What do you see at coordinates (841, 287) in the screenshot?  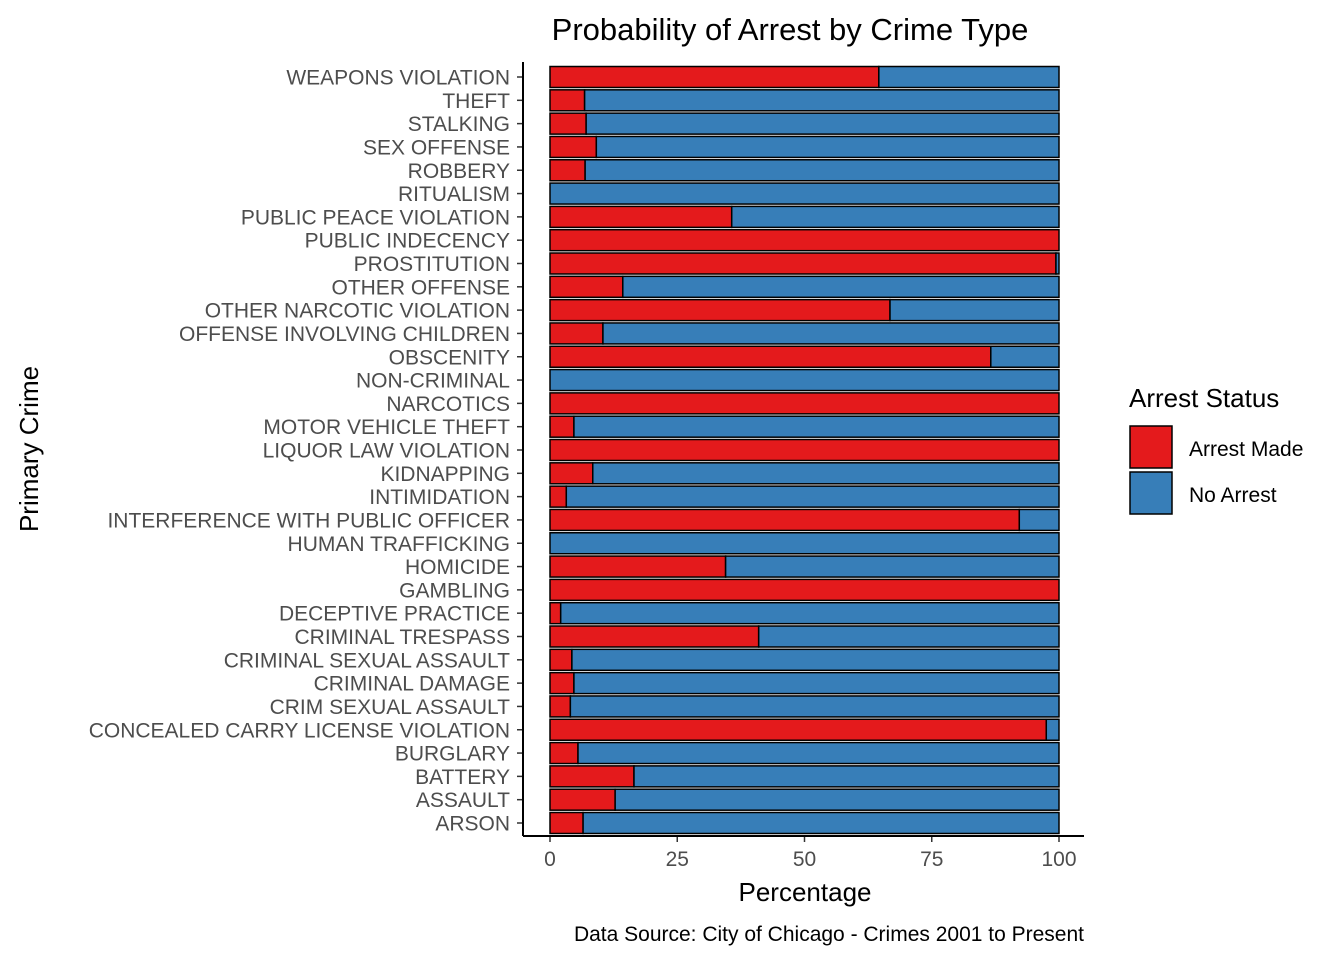 I see `bar-no-arrest-other-offense` at bounding box center [841, 287].